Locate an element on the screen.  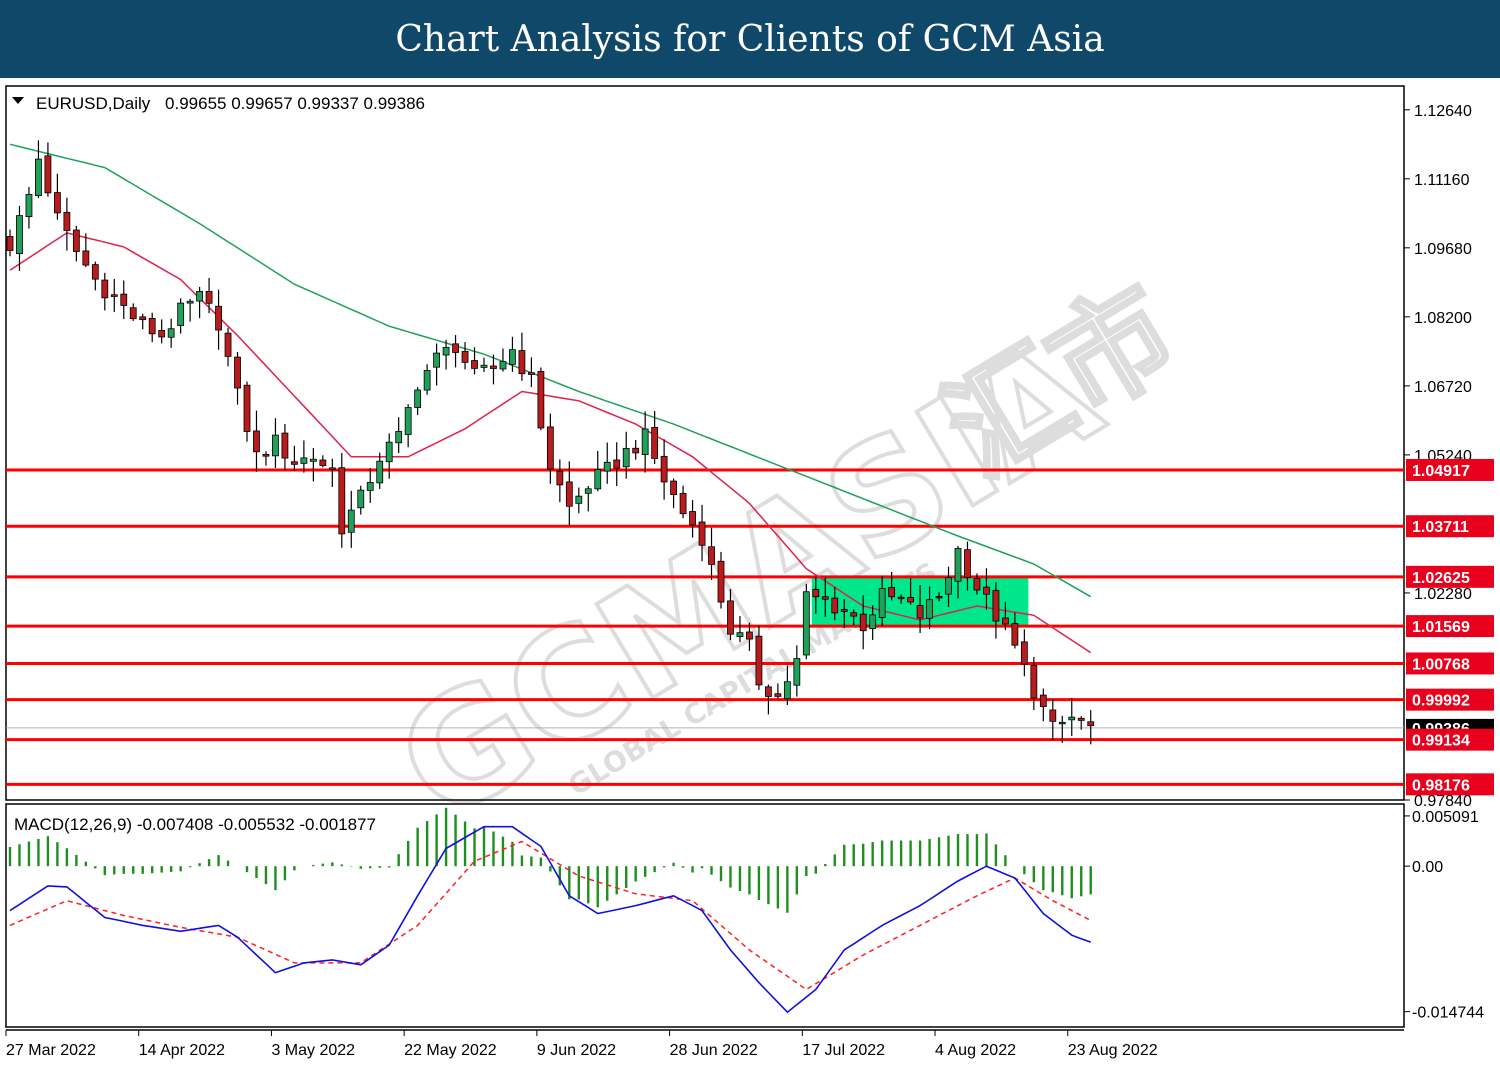
level-label: 0.99134 is located at coordinates (1441, 741).